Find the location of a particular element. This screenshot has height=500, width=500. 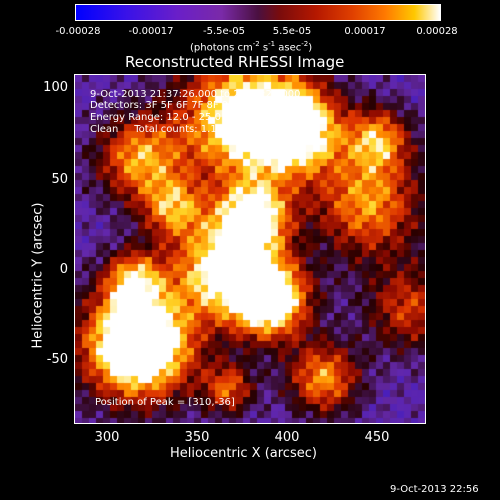

y-tick-label: 0 is located at coordinates (63, 269).